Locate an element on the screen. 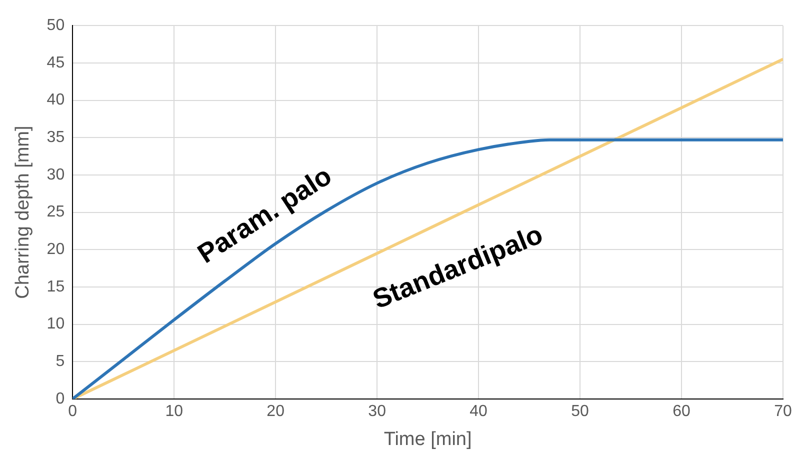 The width and height of the screenshot is (803, 463). y-tick-label: 30 is located at coordinates (55, 175).